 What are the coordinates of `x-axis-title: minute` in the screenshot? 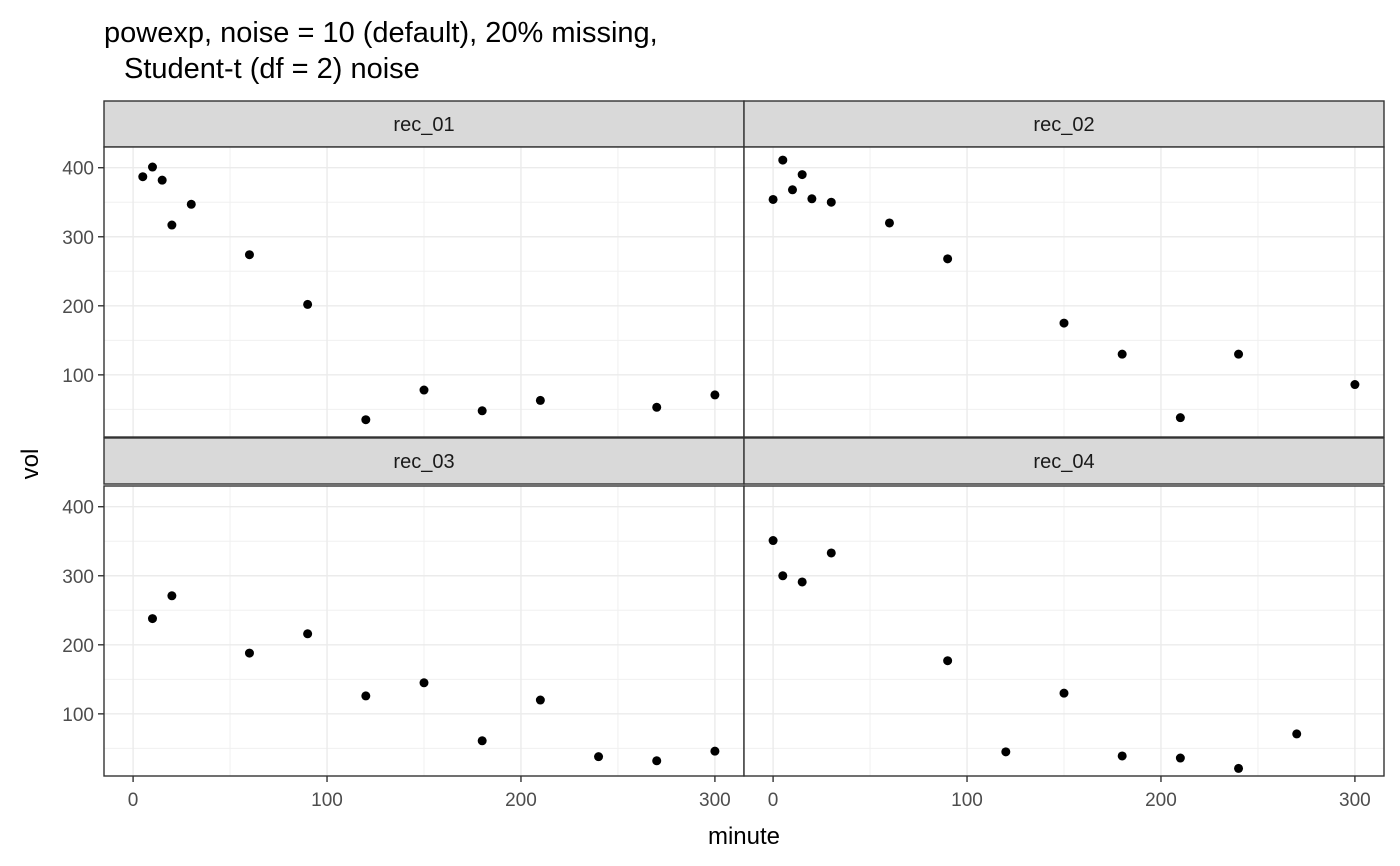 It's located at (744, 836).